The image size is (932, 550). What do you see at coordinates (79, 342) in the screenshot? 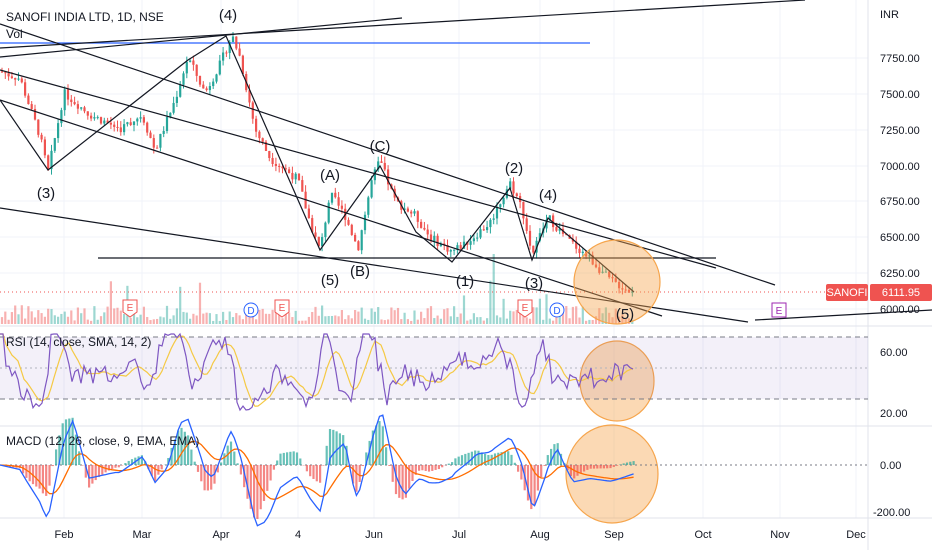
I see `rsi-legend: RSI (14, close, SMA, 14, 2)` at bounding box center [79, 342].